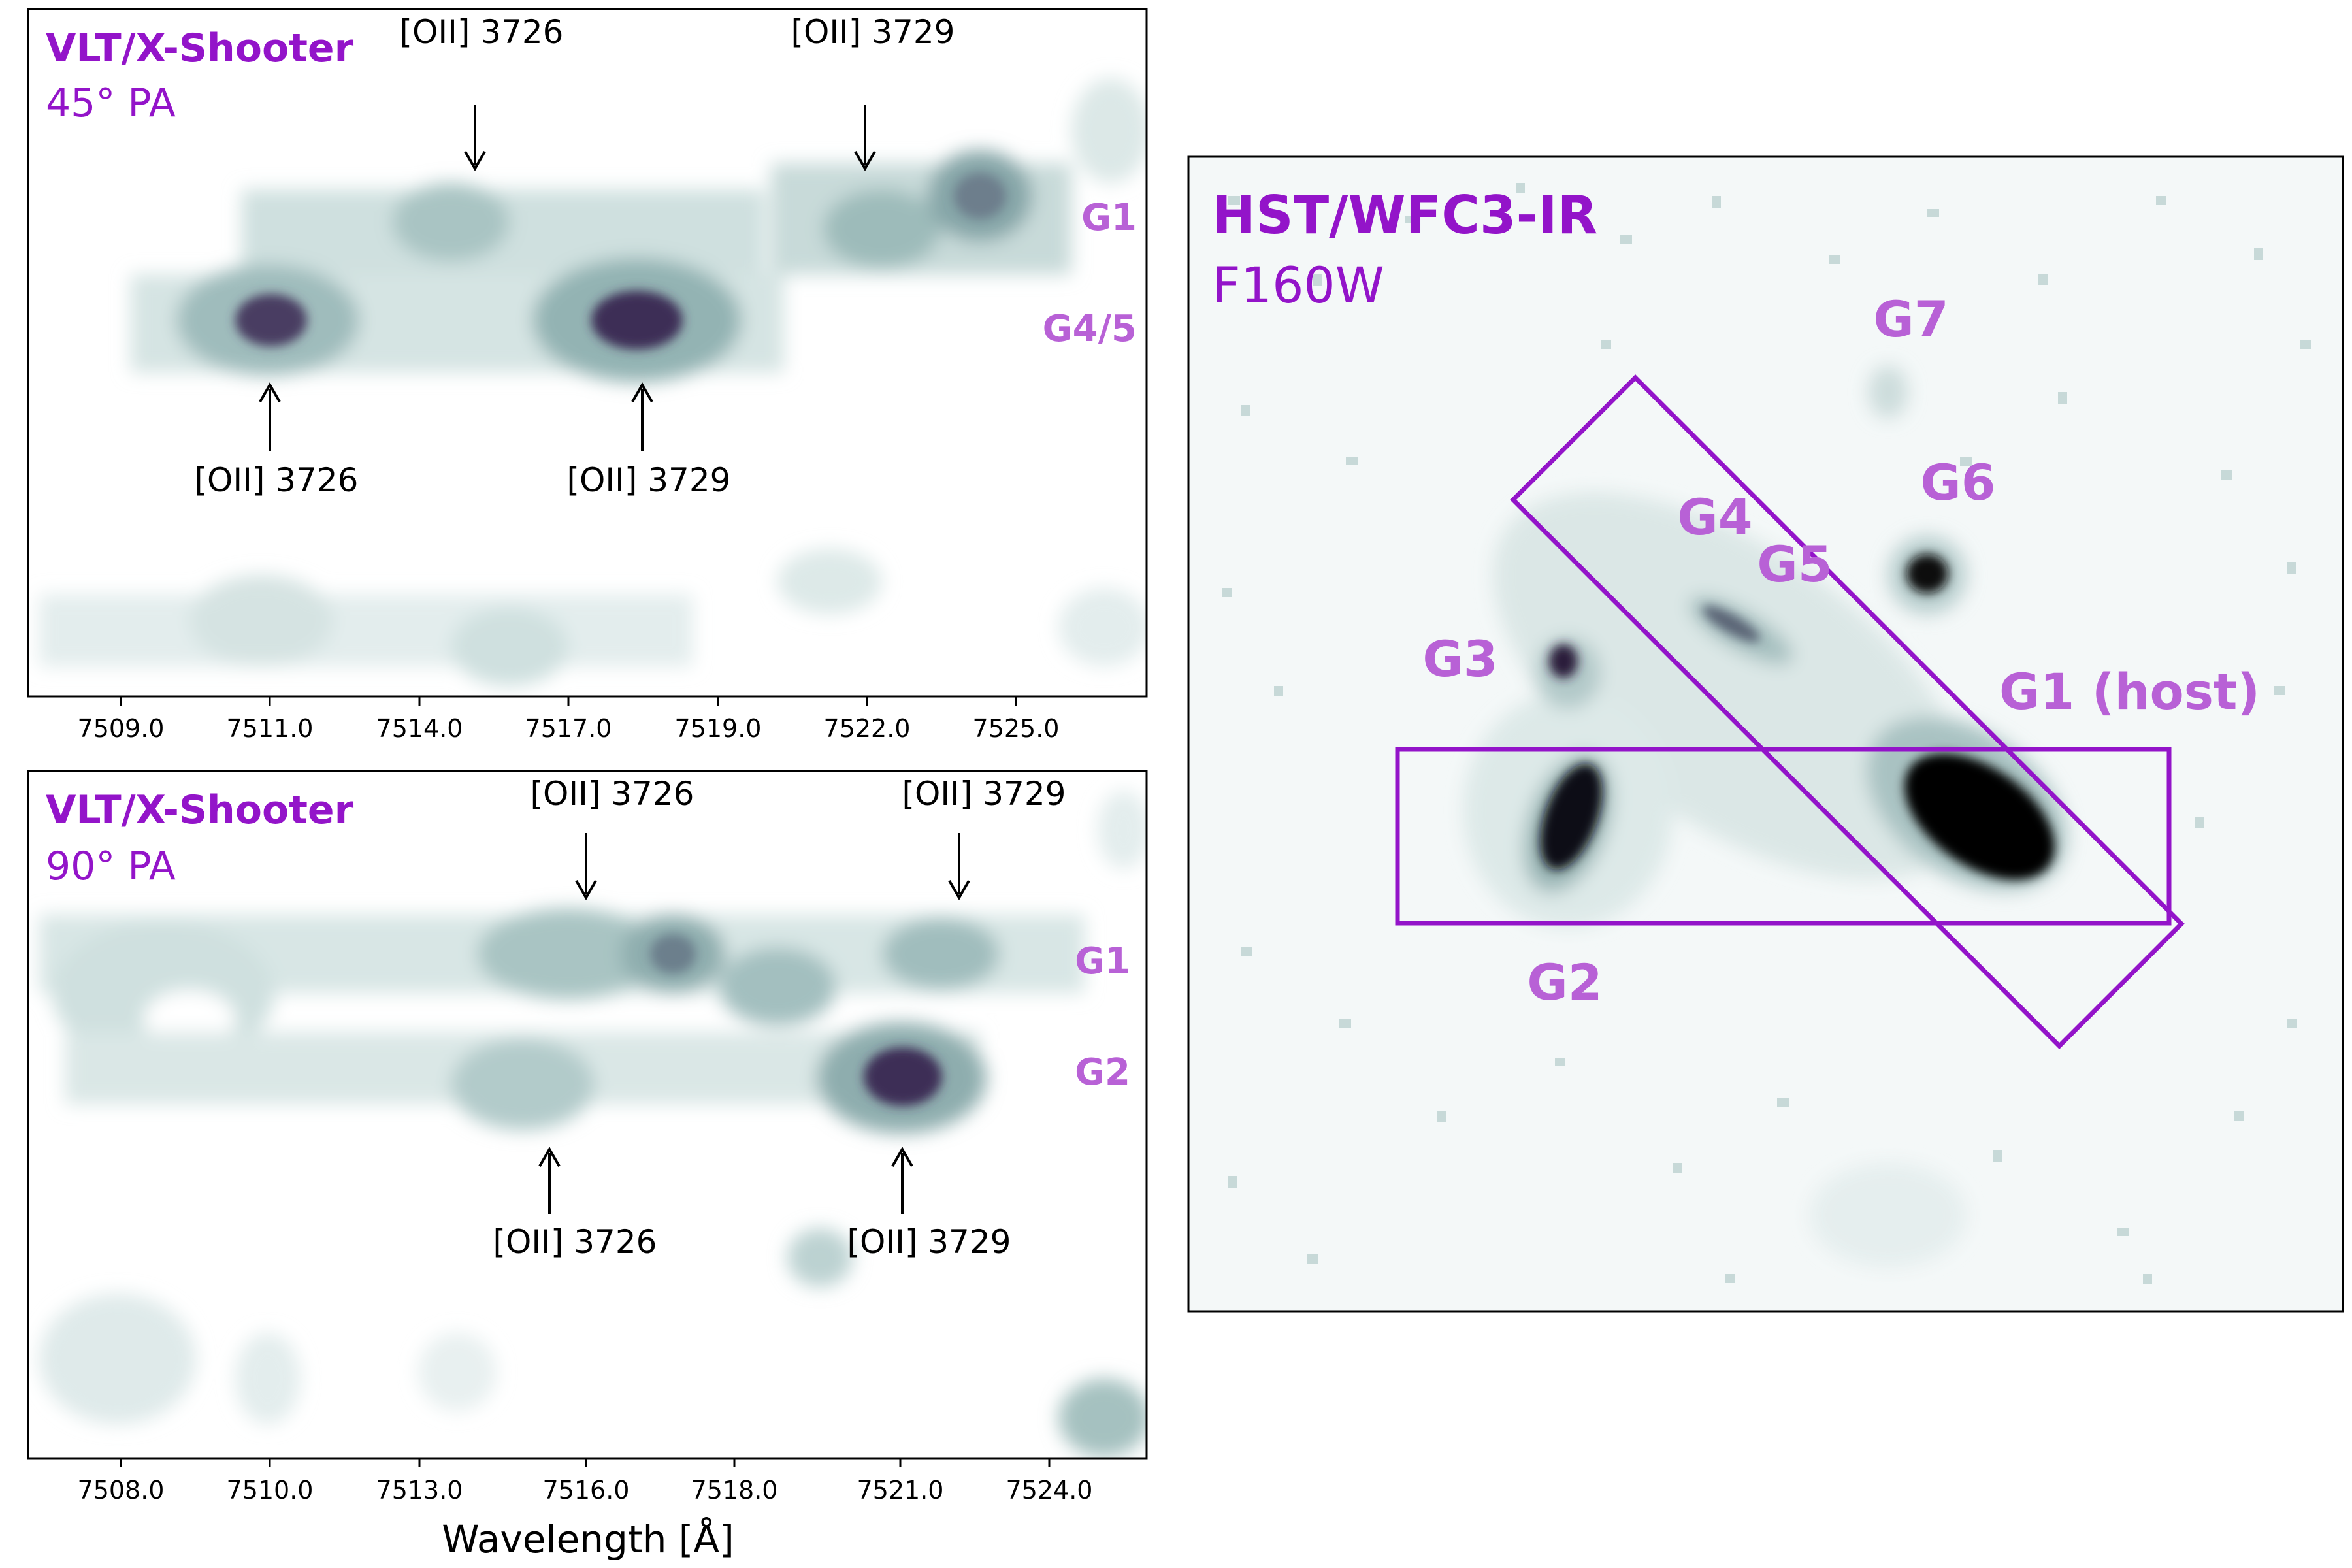  I want to click on slit-45pa, so click(1847, 711).